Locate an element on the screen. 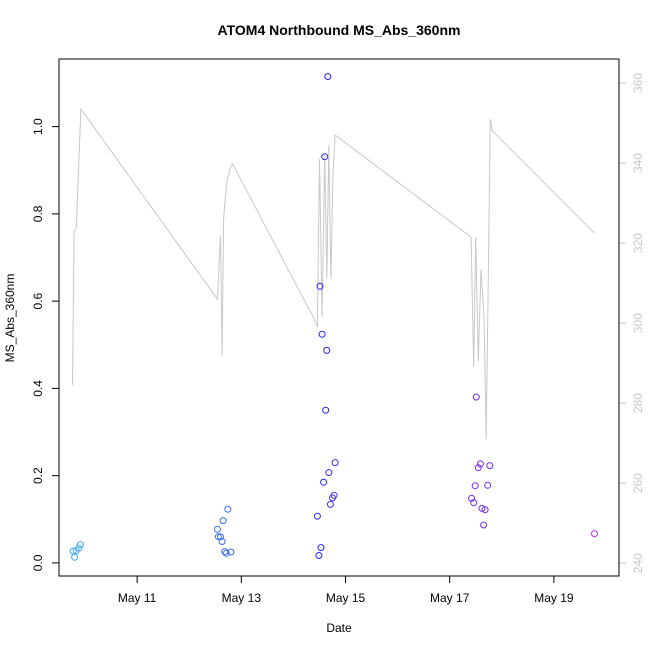 The width and height of the screenshot is (650, 650). y-tick-label: 0.6 is located at coordinates (38, 300).